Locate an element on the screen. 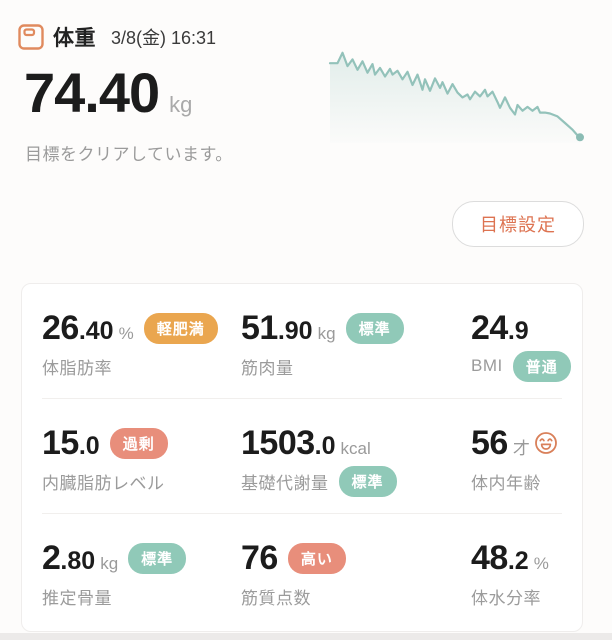  metric-label: 体脂肪率 is located at coordinates (77, 368).